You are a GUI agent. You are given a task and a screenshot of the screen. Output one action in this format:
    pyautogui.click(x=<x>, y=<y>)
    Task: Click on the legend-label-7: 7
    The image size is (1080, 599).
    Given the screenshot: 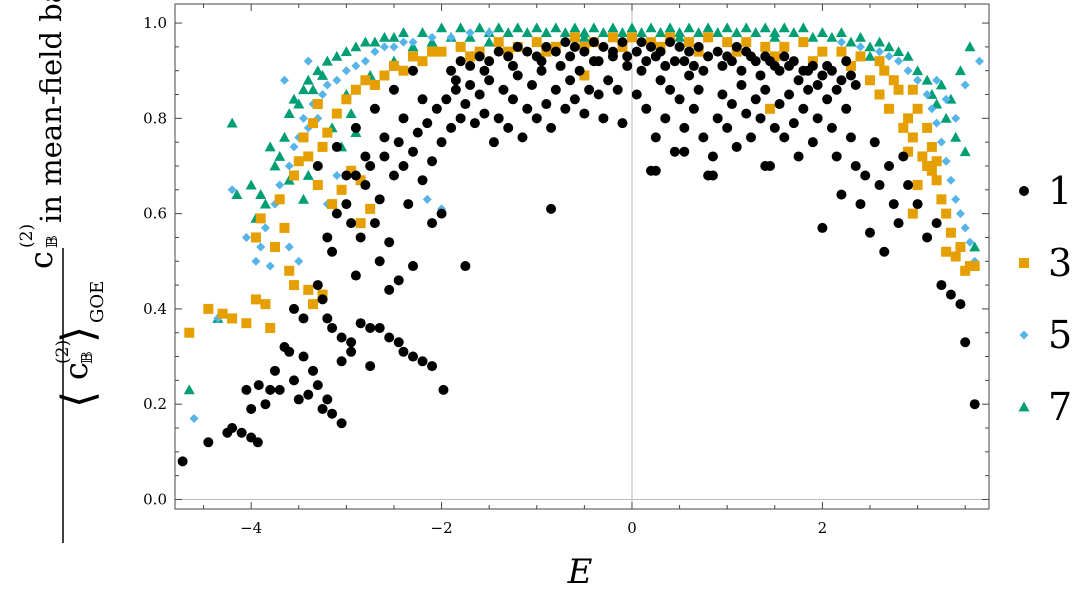 What is the action you would take?
    pyautogui.click(x=1060, y=407)
    